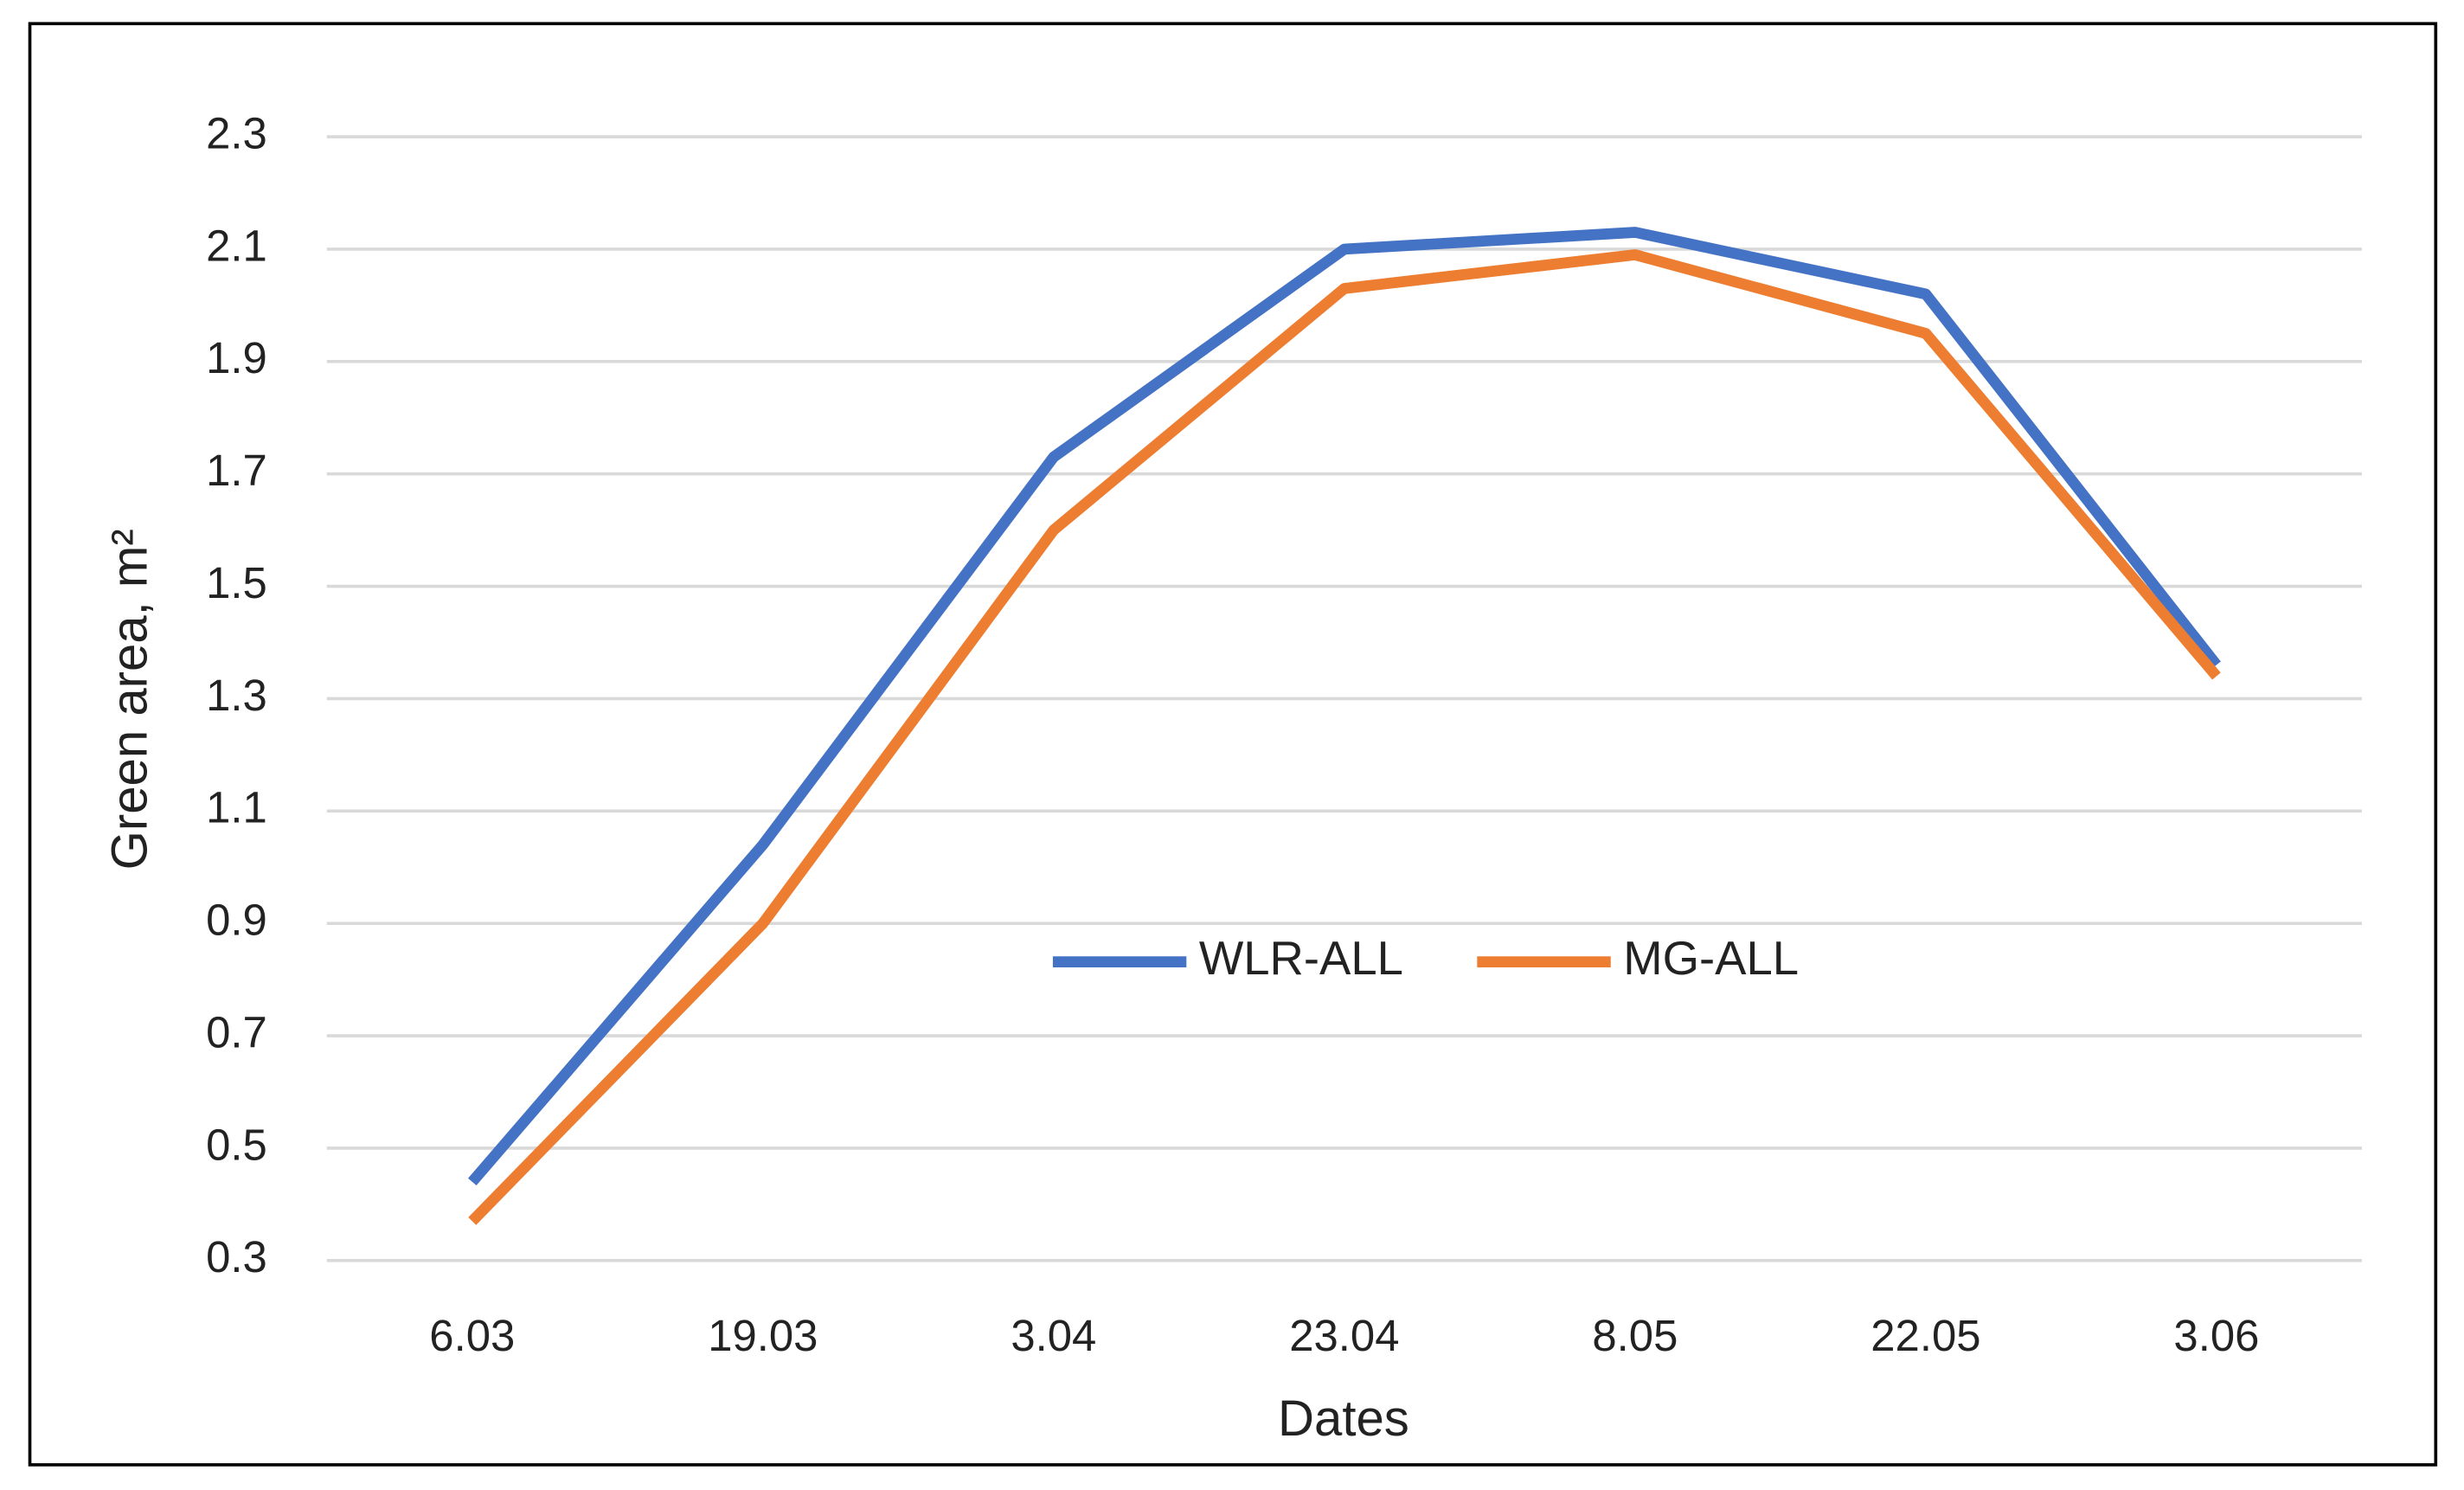 Image resolution: width=2464 pixels, height=1490 pixels. Describe the element at coordinates (237, 246) in the screenshot. I see `y-tick-label: 2.1` at that location.